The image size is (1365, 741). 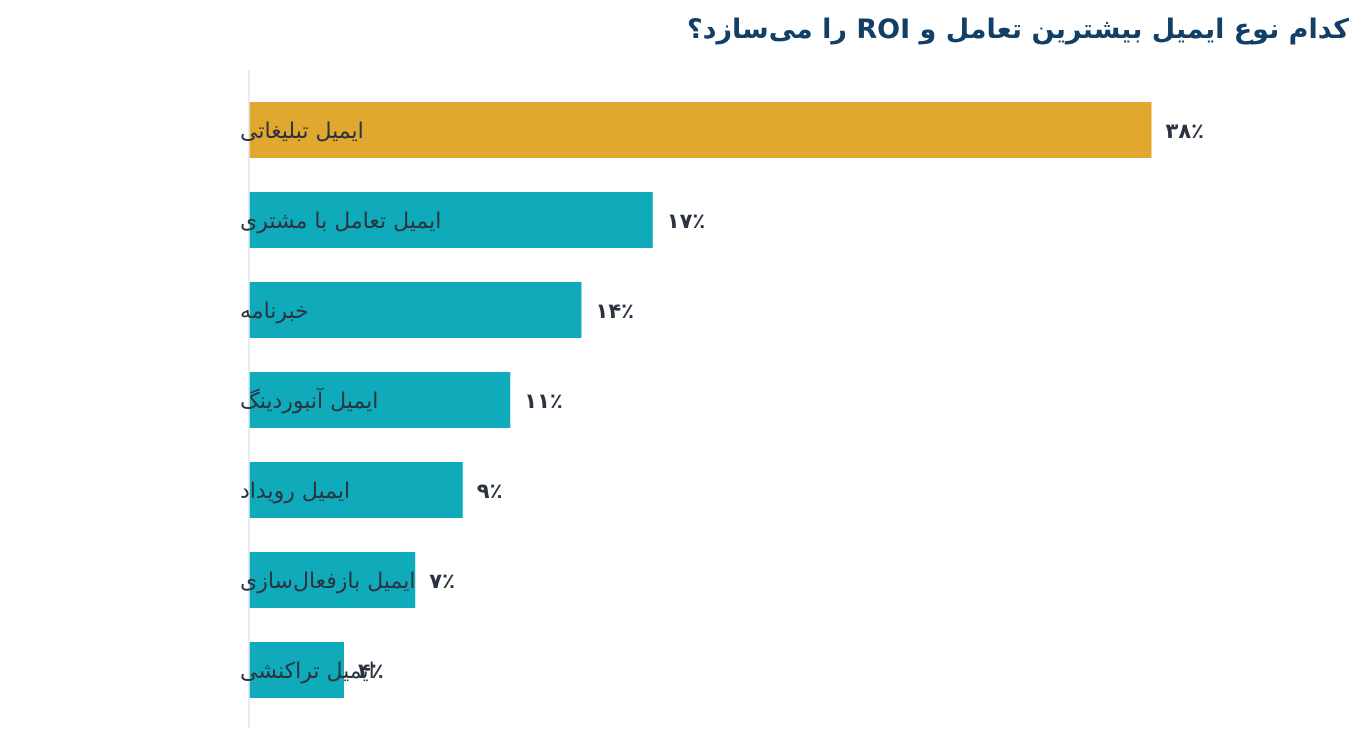 What do you see at coordinates (295, 491) in the screenshot?
I see `category-label-4: ایمیل رویداد` at bounding box center [295, 491].